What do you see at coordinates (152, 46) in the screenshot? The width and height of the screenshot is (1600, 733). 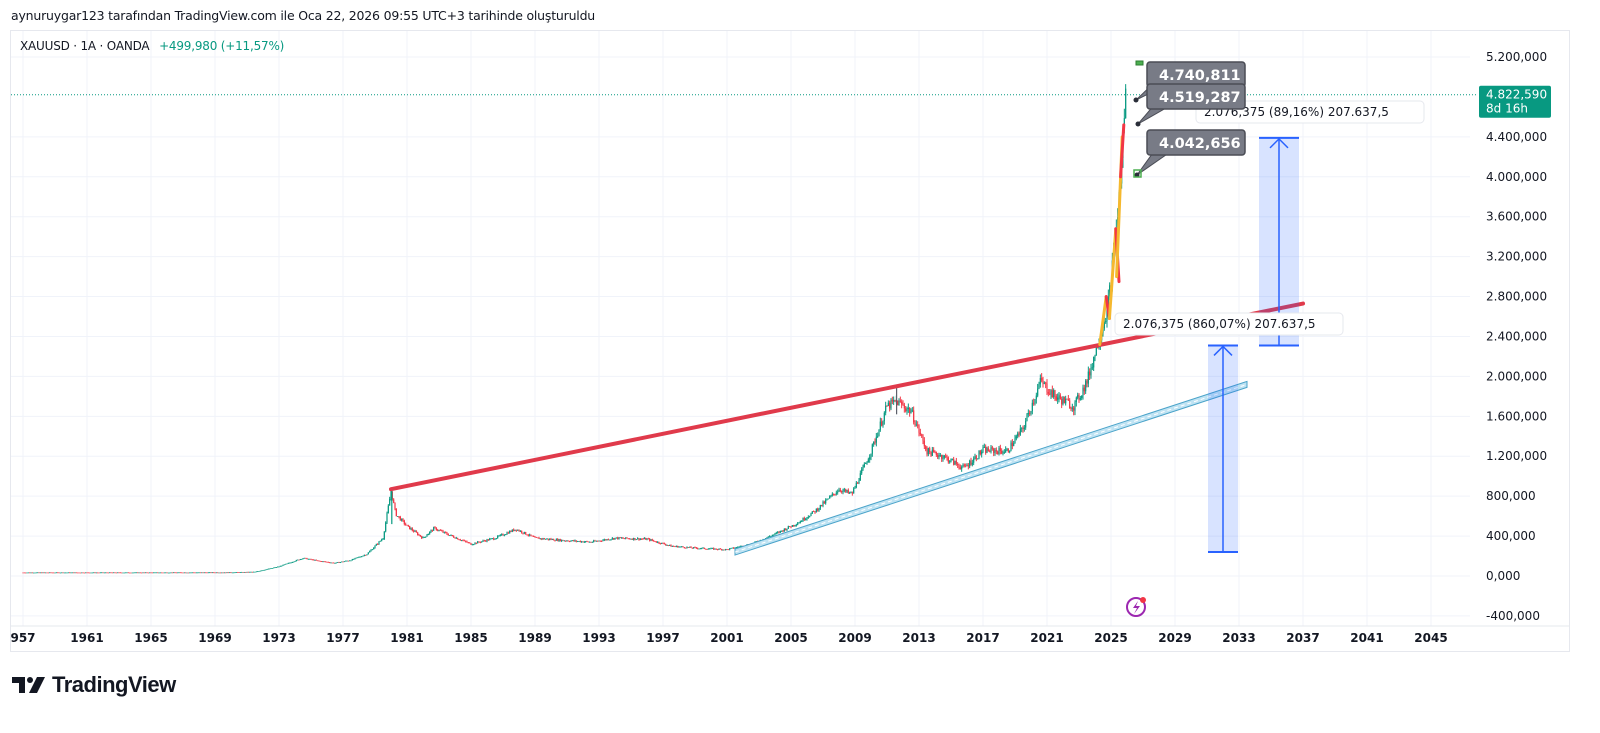 I see `symbol-legend: XAUUSD · 1A · OANDA +499,980 (+11,57%)` at bounding box center [152, 46].